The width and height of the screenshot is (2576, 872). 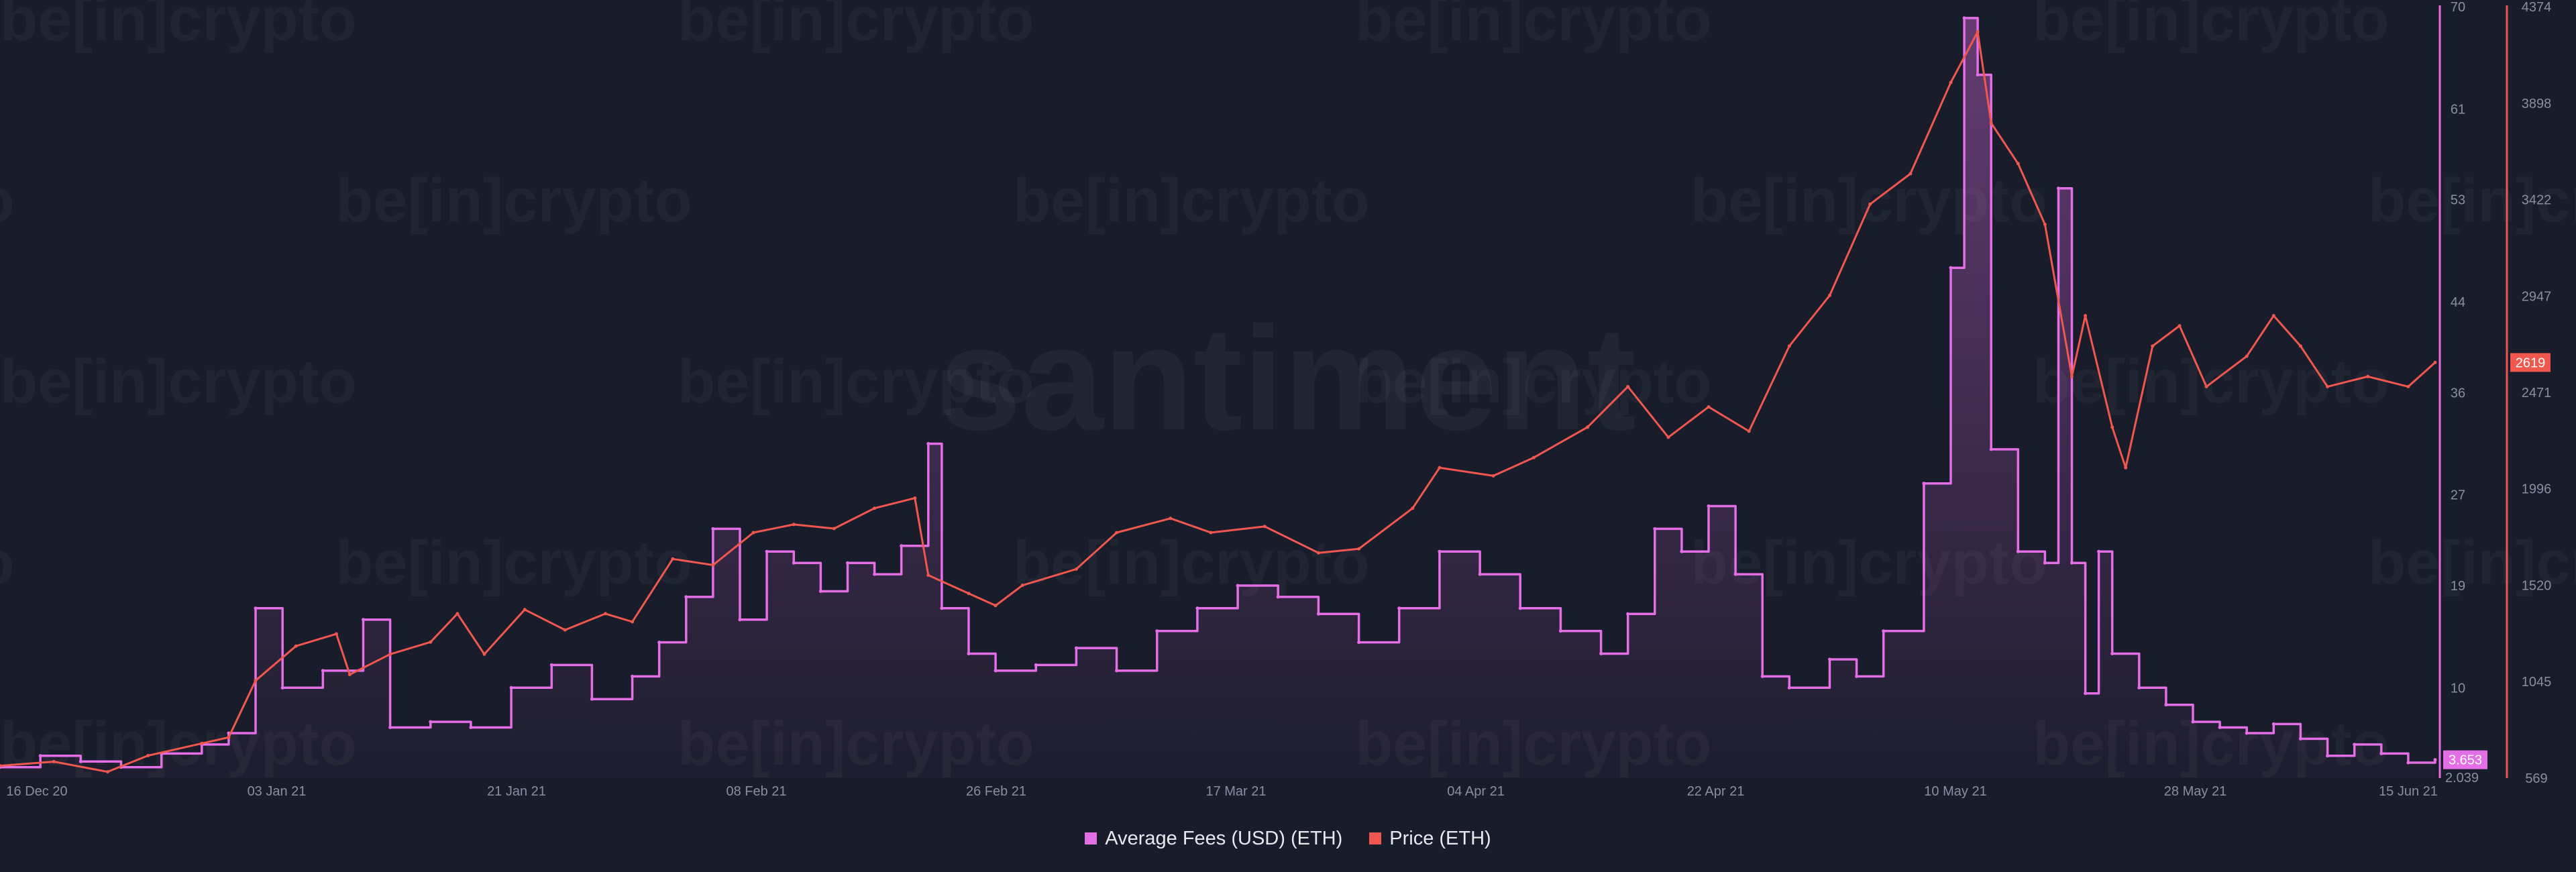 I want to click on fees-current-badge, so click(x=2465, y=759).